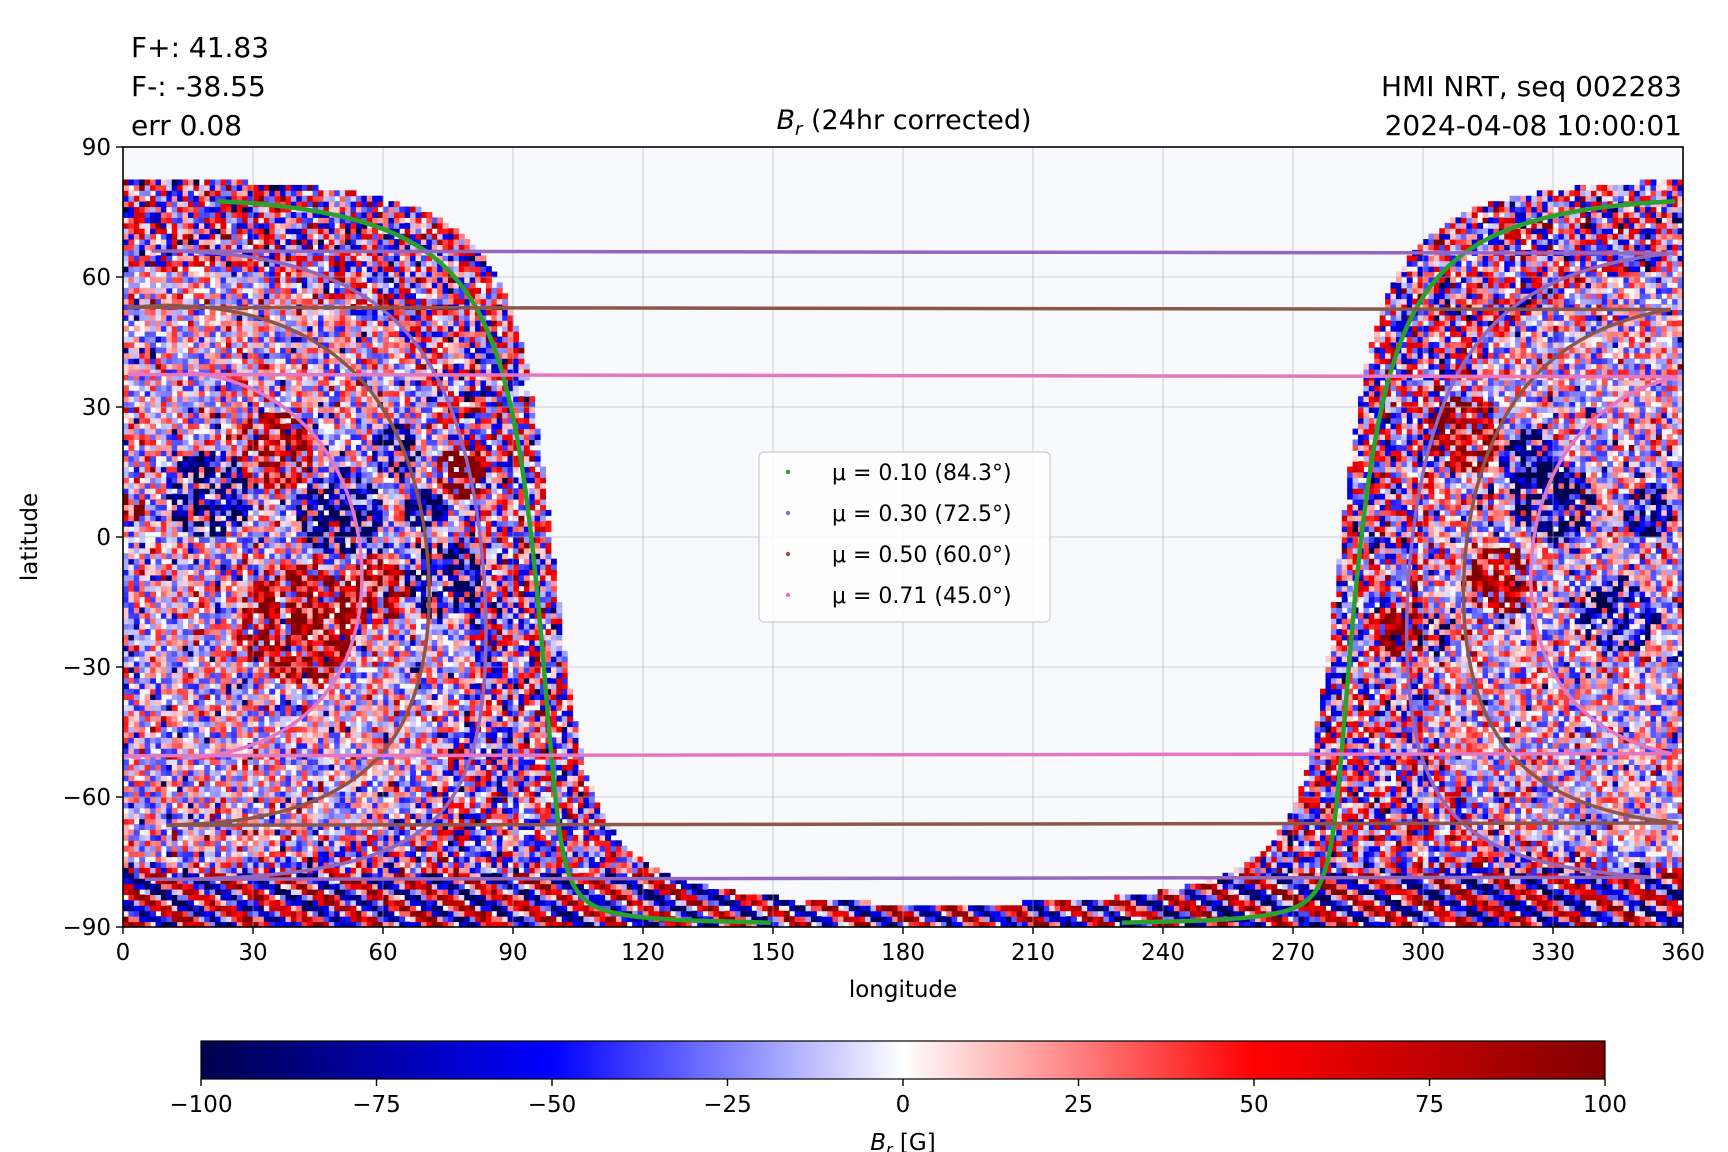  I want to click on y-tick-label: 0, so click(103, 538).